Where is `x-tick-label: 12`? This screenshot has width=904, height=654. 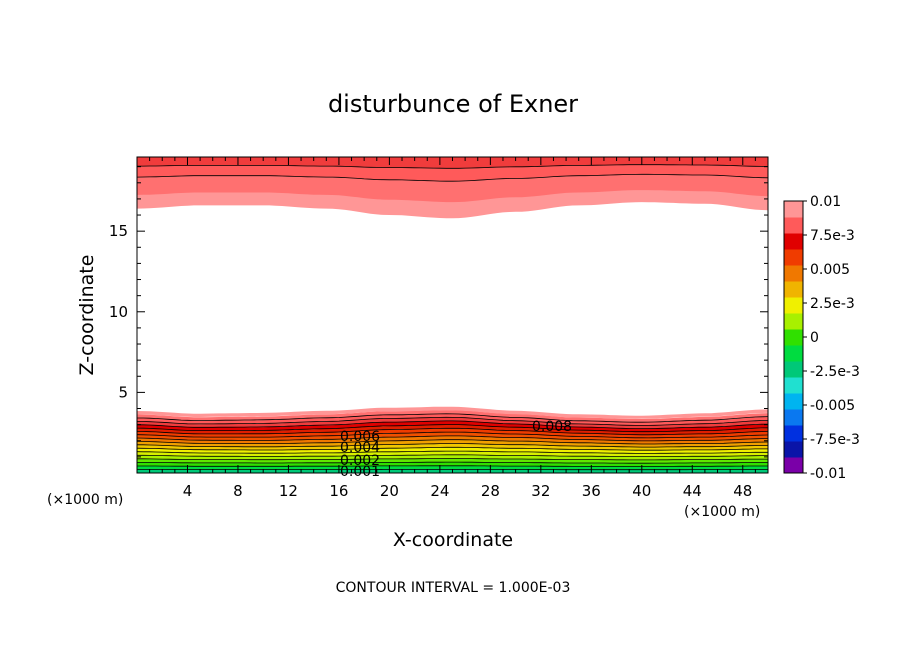 x-tick-label: 12 is located at coordinates (288, 491).